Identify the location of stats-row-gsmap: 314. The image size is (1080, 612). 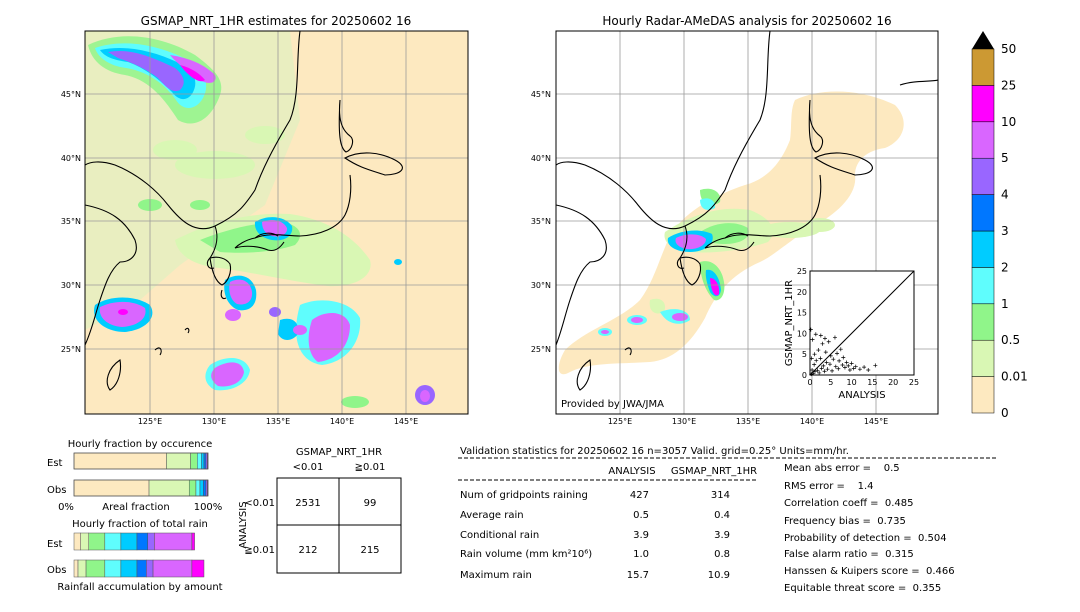
(720, 495).